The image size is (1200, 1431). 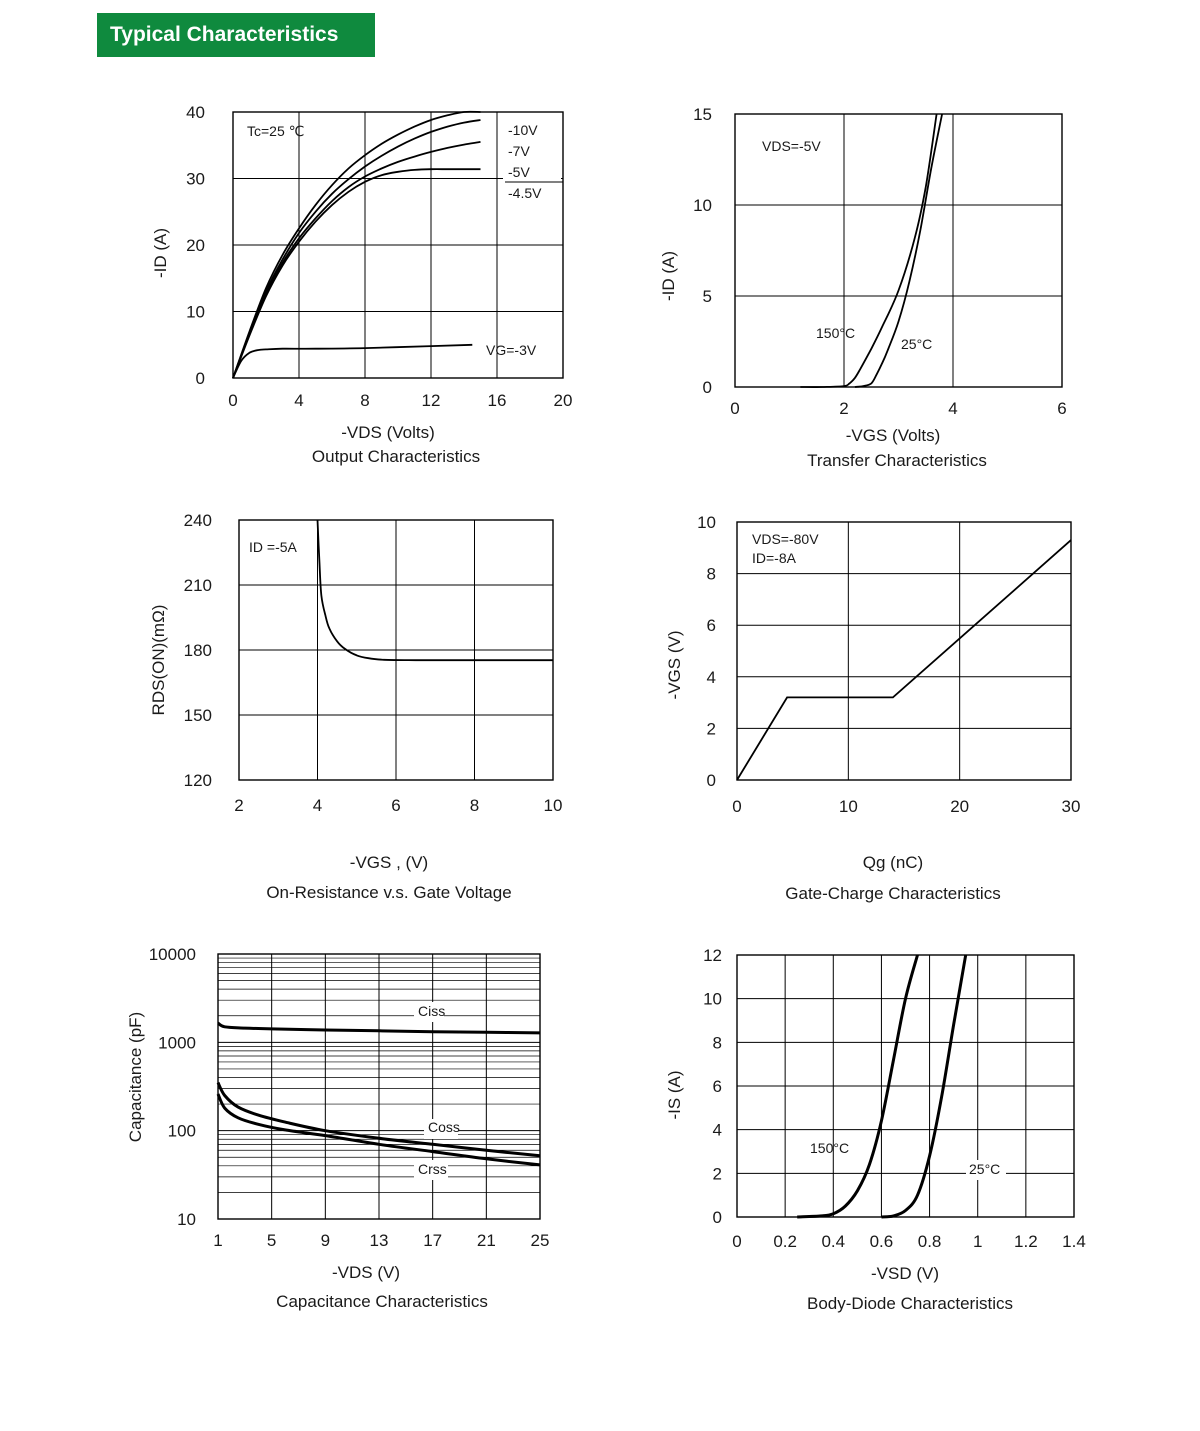 I want to click on rdson-plot-frame, so click(x=396, y=650).